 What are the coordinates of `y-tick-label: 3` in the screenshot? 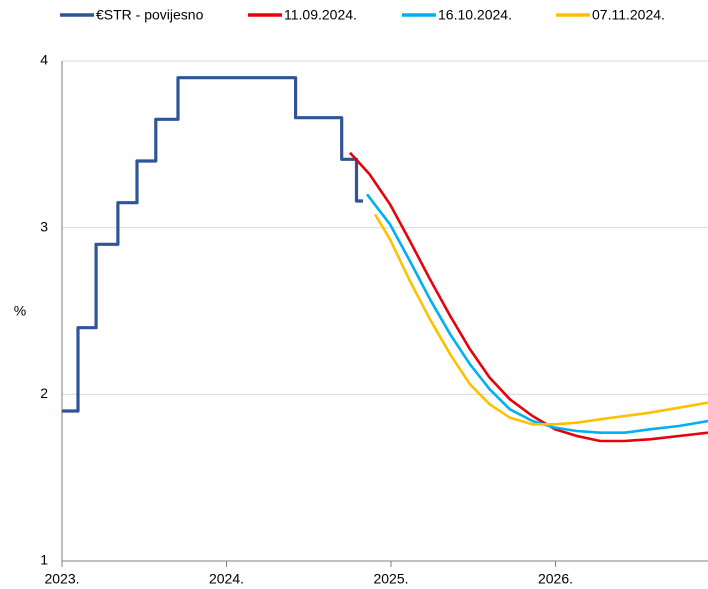 It's located at (44, 226).